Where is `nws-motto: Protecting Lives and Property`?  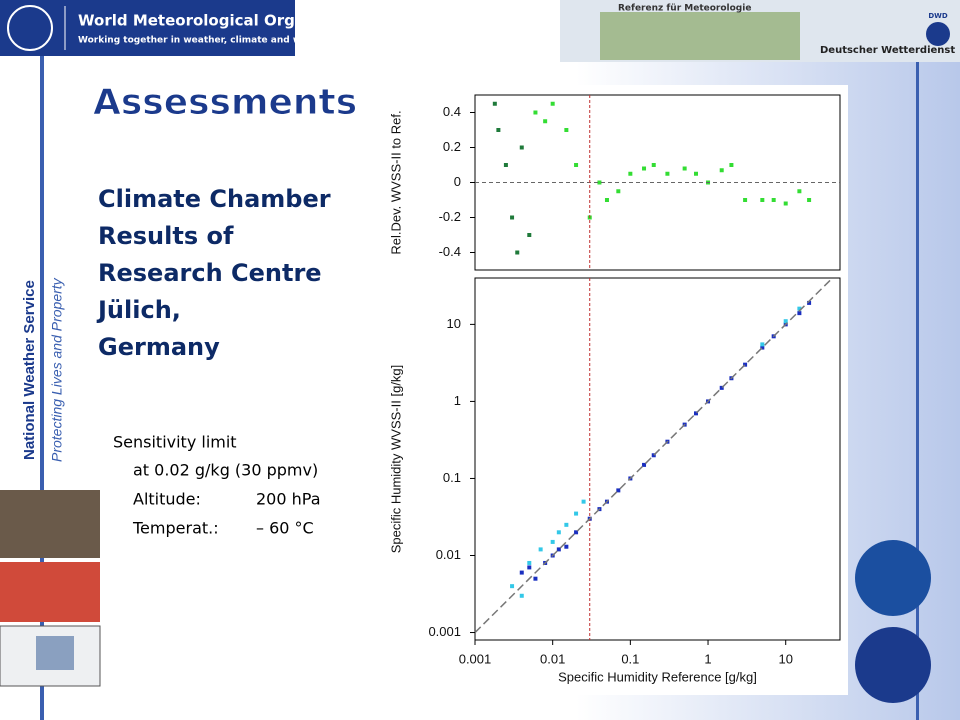
nws-motto: Protecting Lives and Property is located at coordinates (57, 369).